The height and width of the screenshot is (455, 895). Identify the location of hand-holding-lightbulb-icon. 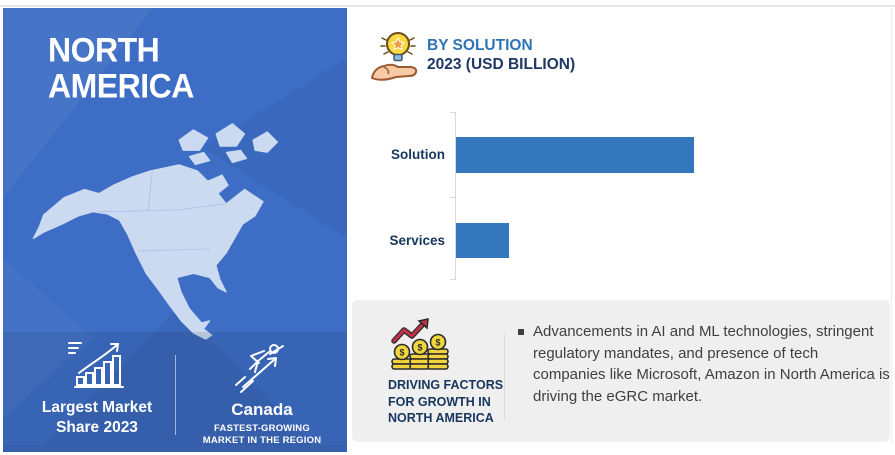
(394, 56).